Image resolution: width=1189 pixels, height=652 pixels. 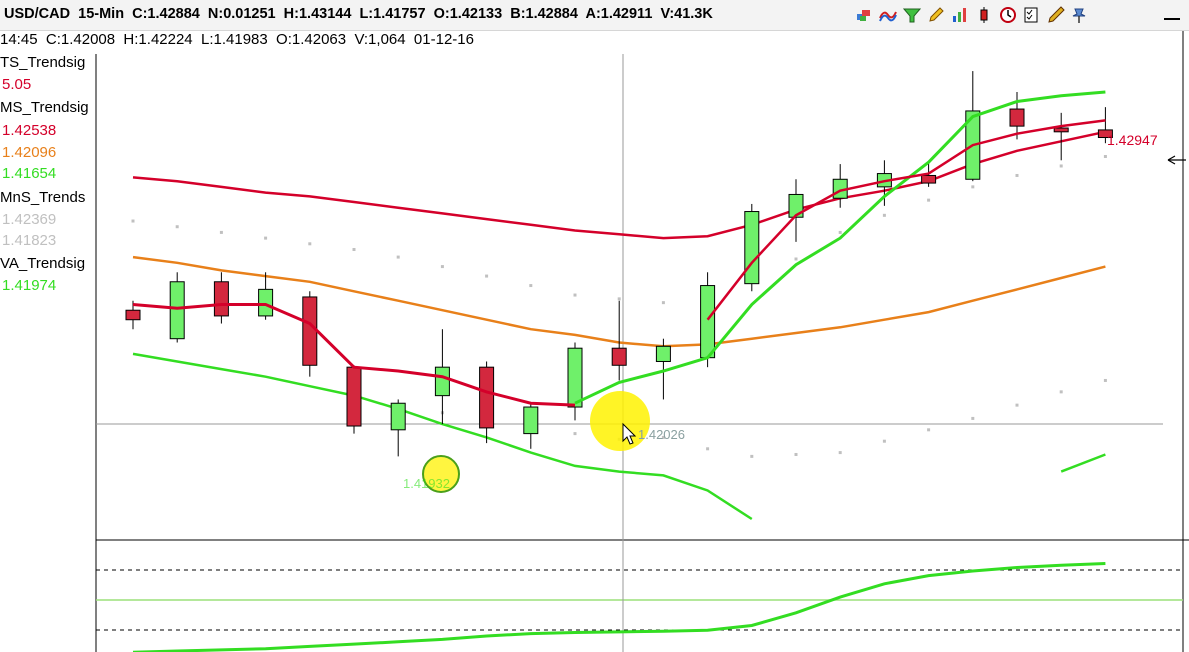 I want to click on toolbar-icons, so click(x=972, y=15).